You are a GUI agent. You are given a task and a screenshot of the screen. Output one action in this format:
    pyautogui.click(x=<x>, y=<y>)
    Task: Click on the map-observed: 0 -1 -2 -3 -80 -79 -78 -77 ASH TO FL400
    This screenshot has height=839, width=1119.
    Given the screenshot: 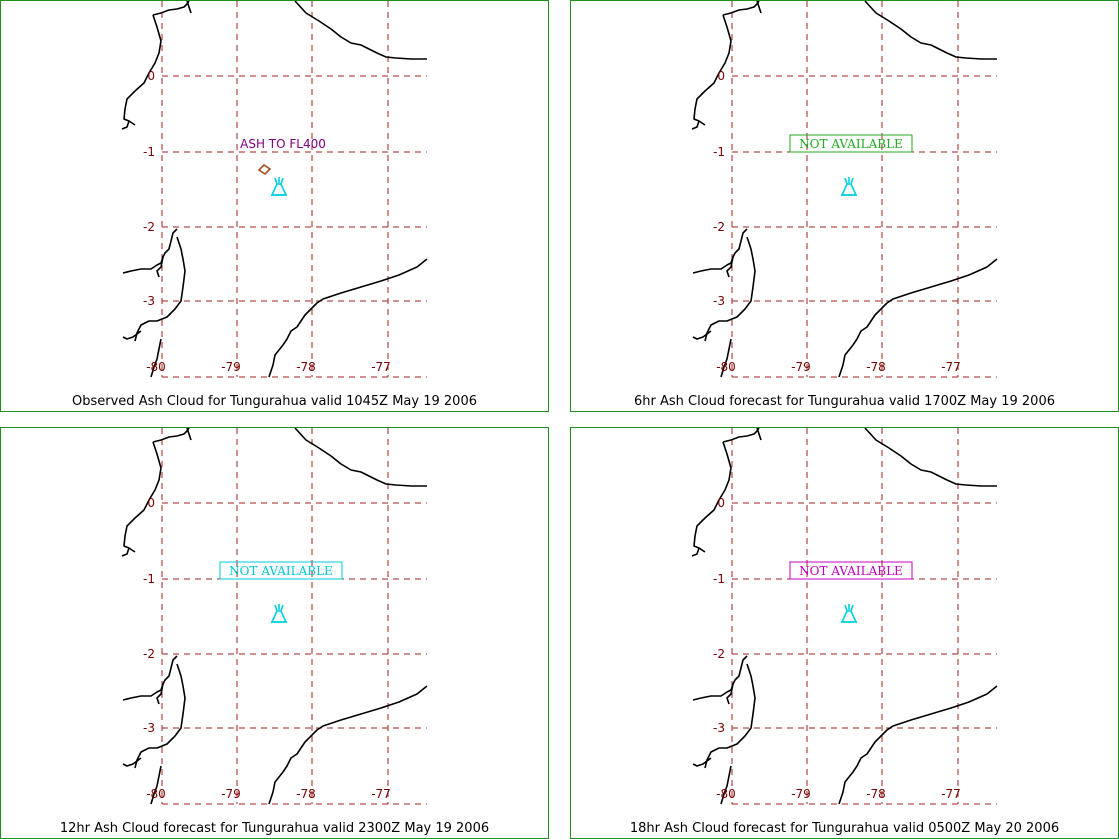 What is the action you would take?
    pyautogui.click(x=274, y=189)
    